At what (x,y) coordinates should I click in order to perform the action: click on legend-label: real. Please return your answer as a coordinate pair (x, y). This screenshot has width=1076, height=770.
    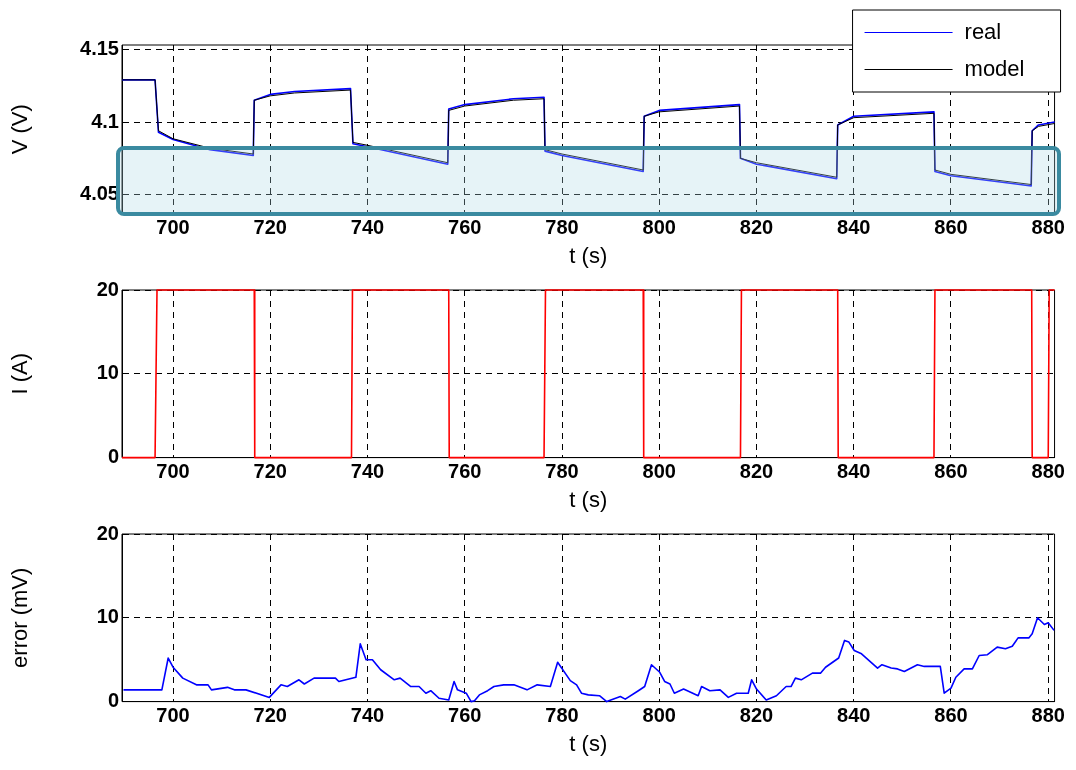
    Looking at the image, I should click on (983, 31).